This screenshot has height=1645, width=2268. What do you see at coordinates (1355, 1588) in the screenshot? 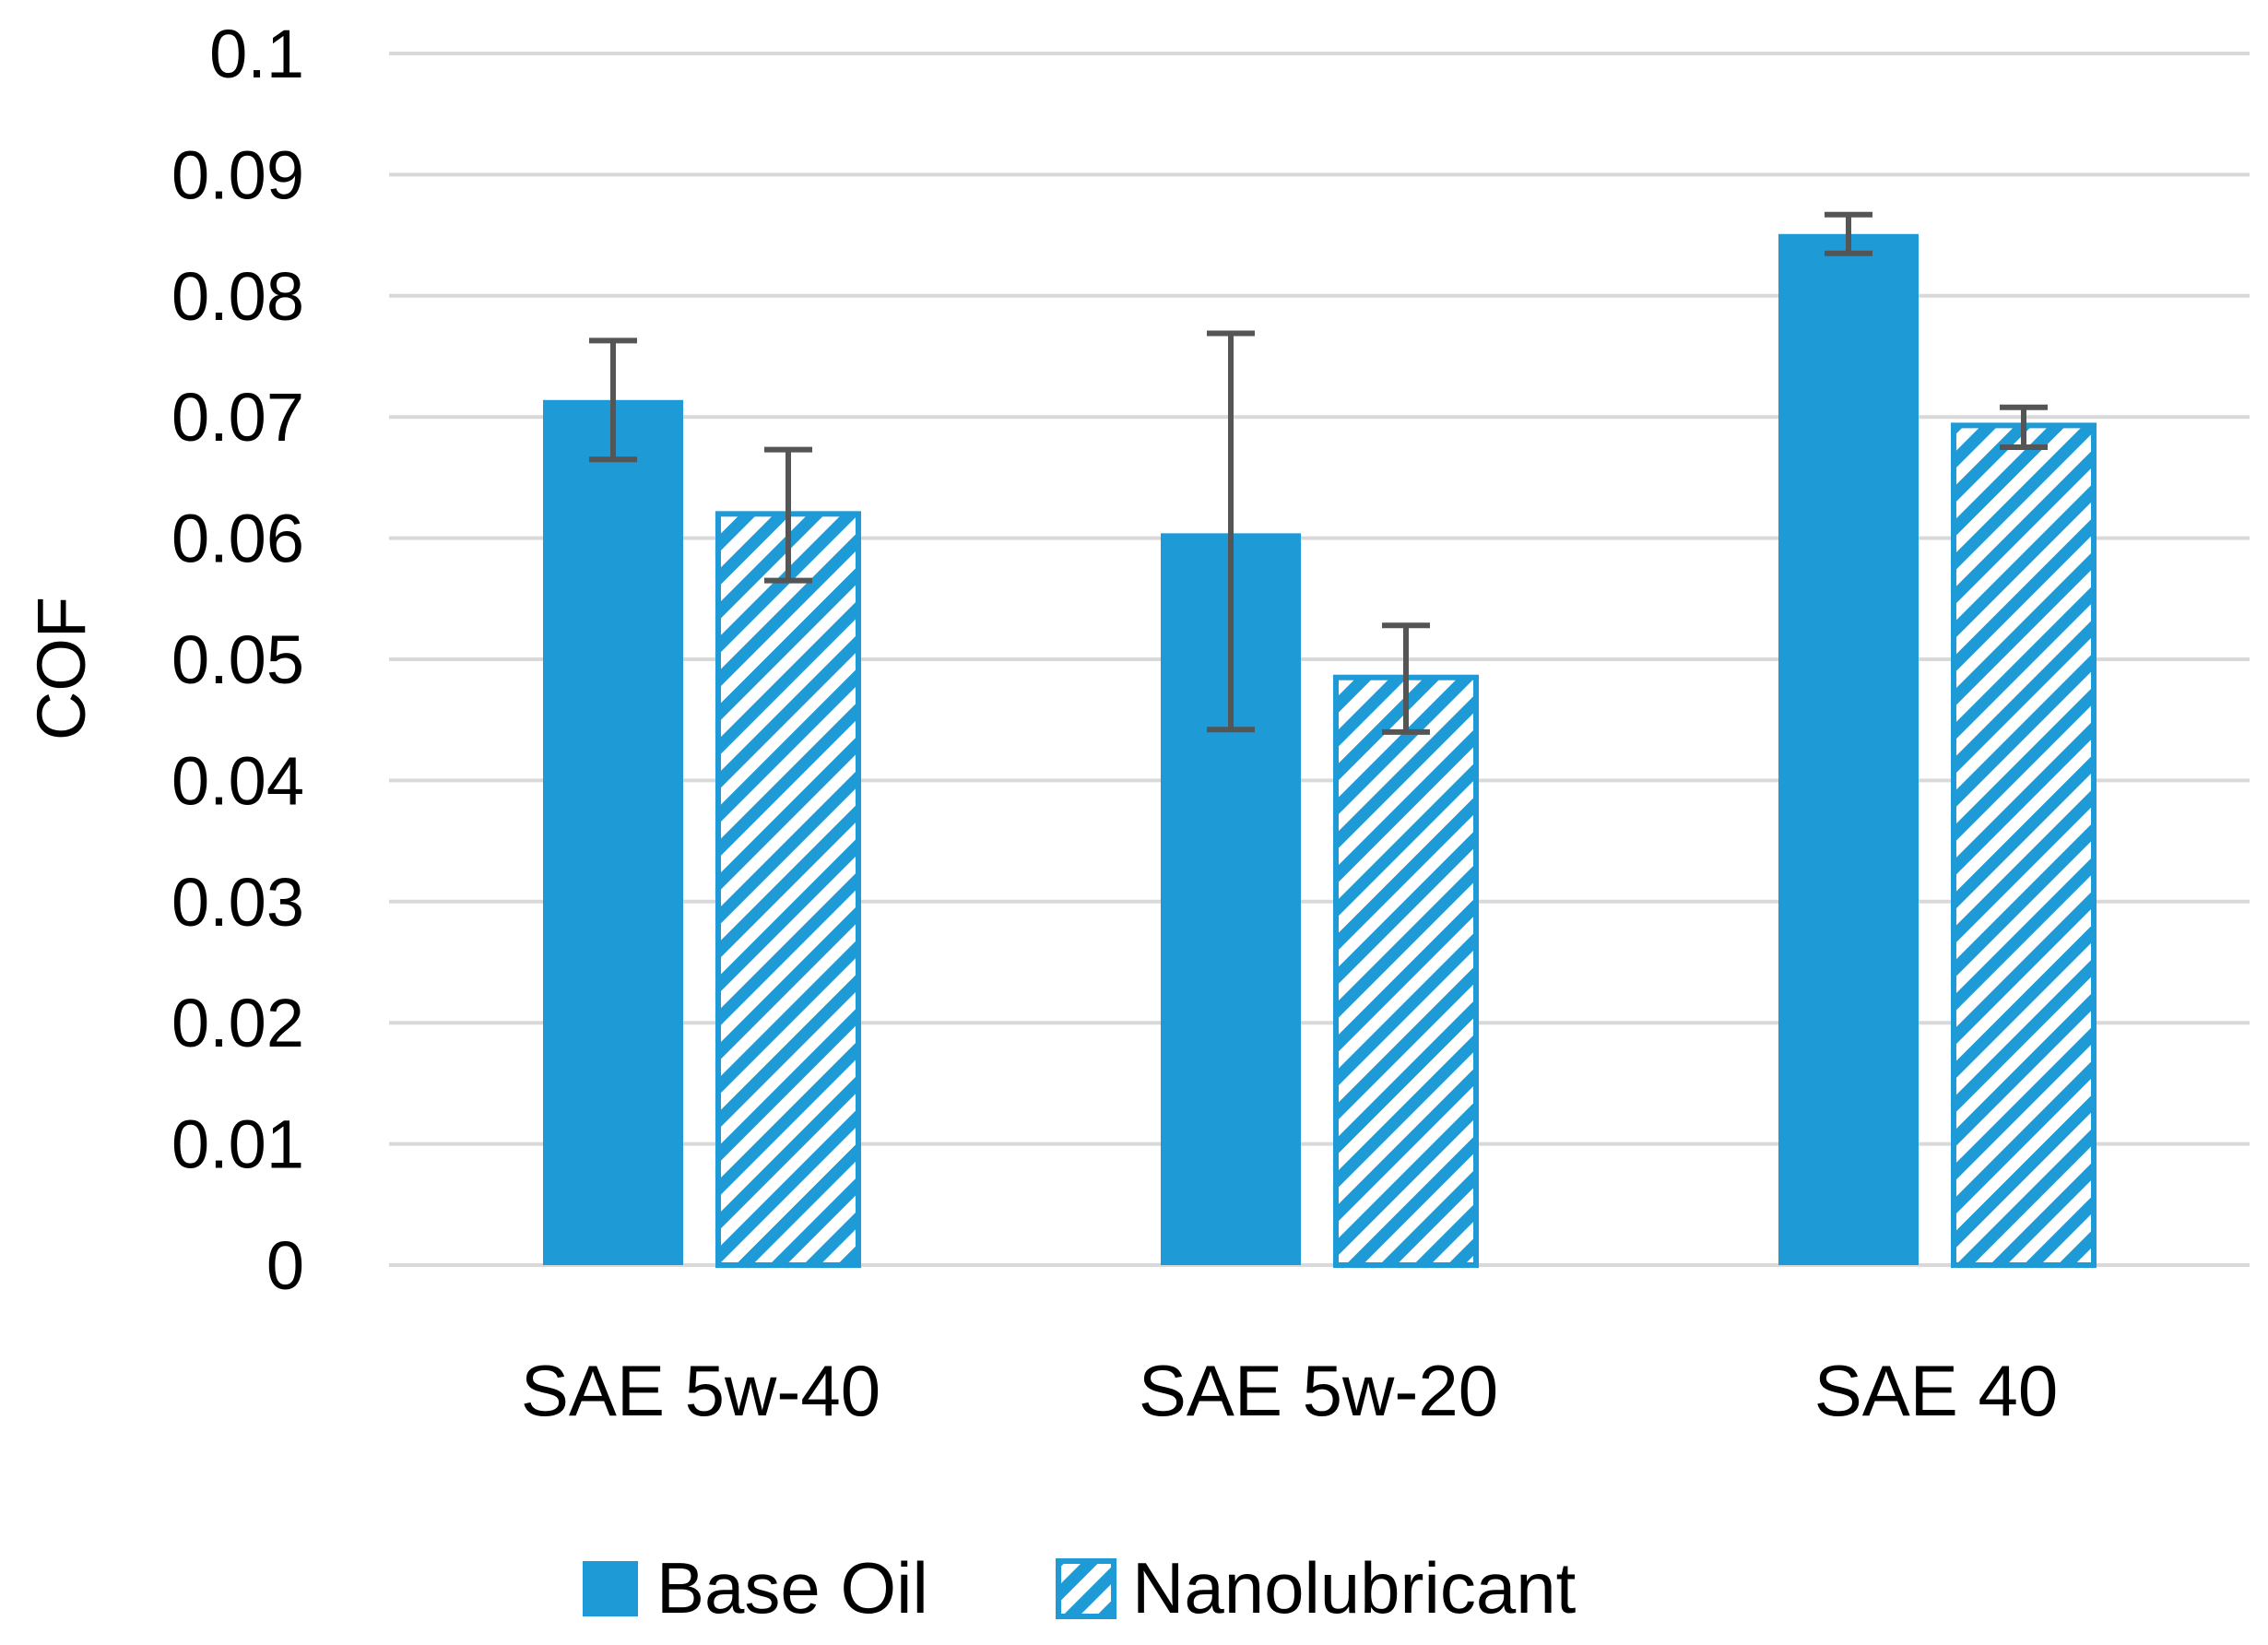
I see `legend-label: Nanolubricant` at bounding box center [1355, 1588].